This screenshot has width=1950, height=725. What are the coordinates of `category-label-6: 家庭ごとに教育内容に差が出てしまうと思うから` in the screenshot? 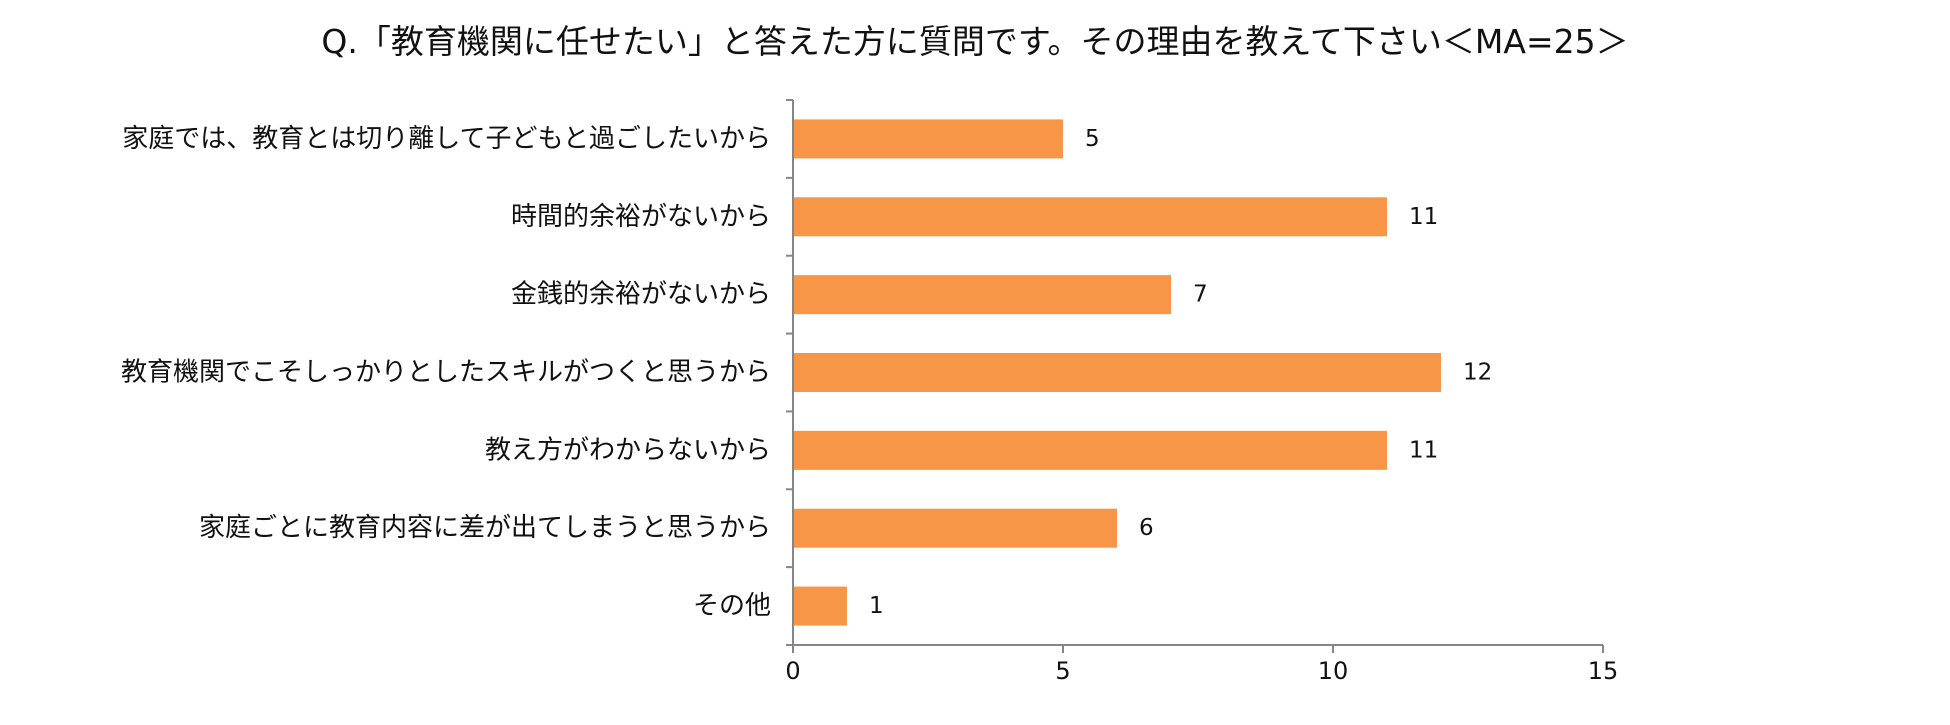 It's located at (485, 528).